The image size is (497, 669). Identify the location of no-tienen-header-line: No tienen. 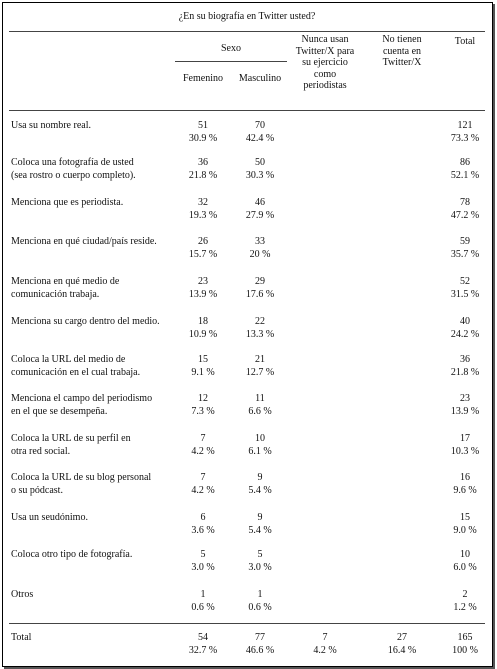
(402, 39).